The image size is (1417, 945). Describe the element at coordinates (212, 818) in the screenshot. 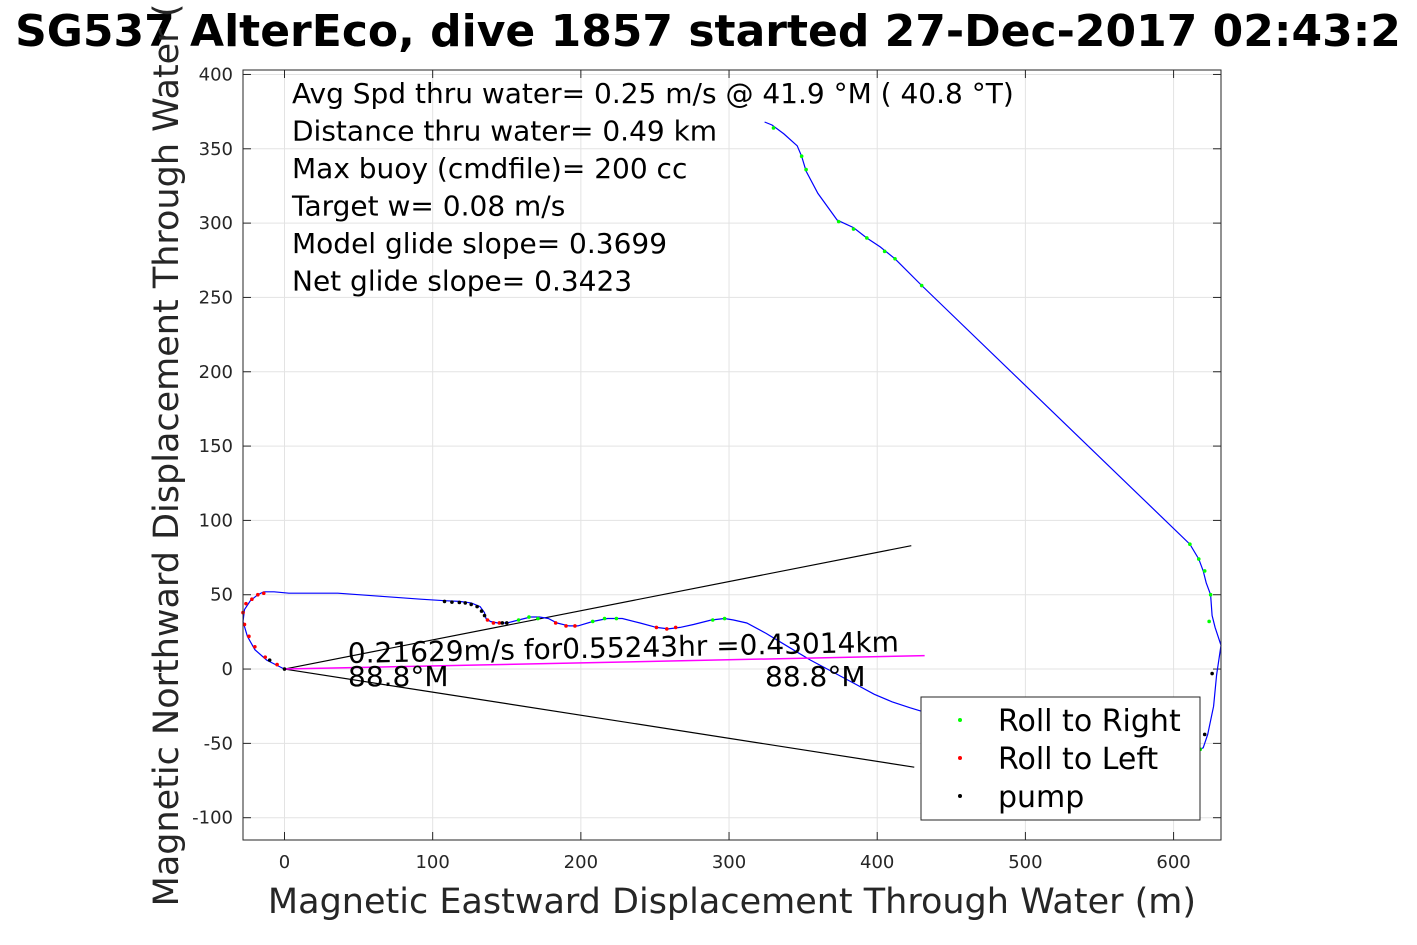

I see `y-tick-label: -100` at that location.